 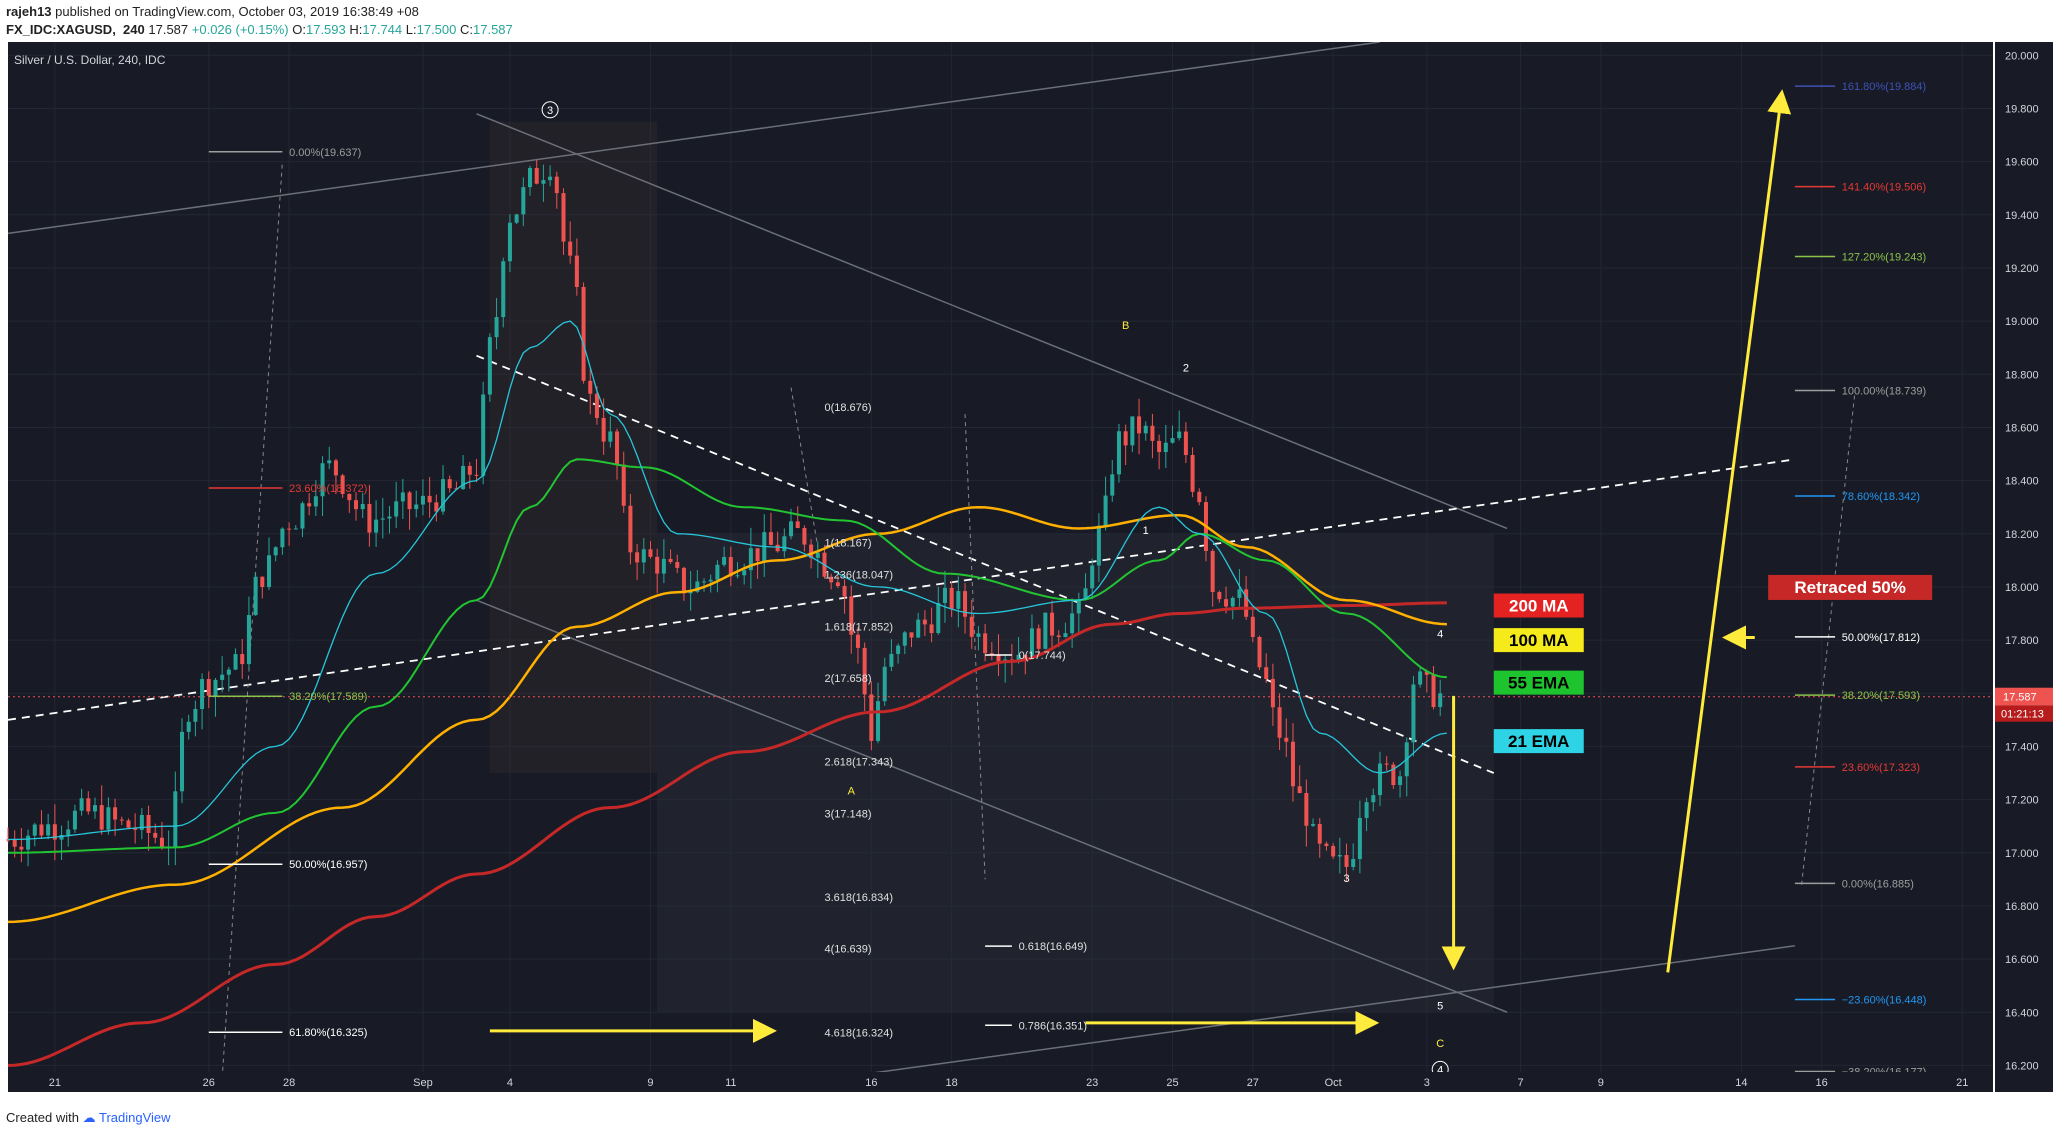 What do you see at coordinates (328, 865) in the screenshot?
I see `fib-level-label: 50.00%(16.957)` at bounding box center [328, 865].